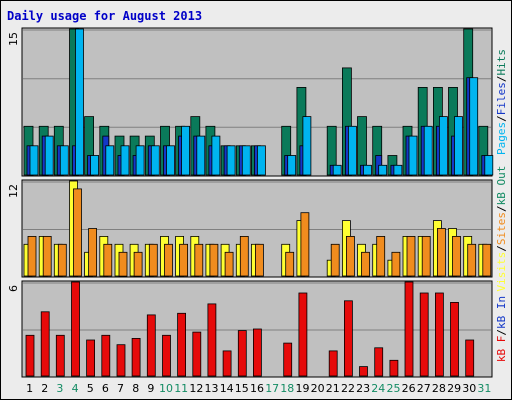 This screenshot has width=512, height=400. I want to click on y-max-label: 6, so click(13, 288).